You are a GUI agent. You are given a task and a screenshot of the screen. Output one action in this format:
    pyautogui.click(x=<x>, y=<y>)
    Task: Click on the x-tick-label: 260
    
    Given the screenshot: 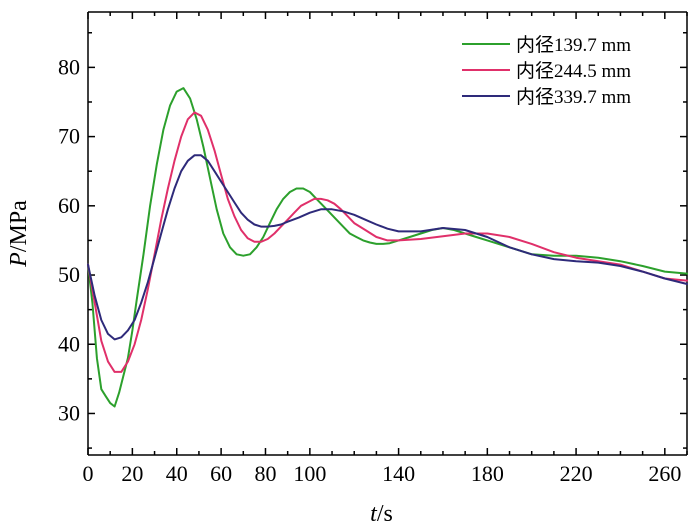 What is the action you would take?
    pyautogui.click(x=664, y=473)
    